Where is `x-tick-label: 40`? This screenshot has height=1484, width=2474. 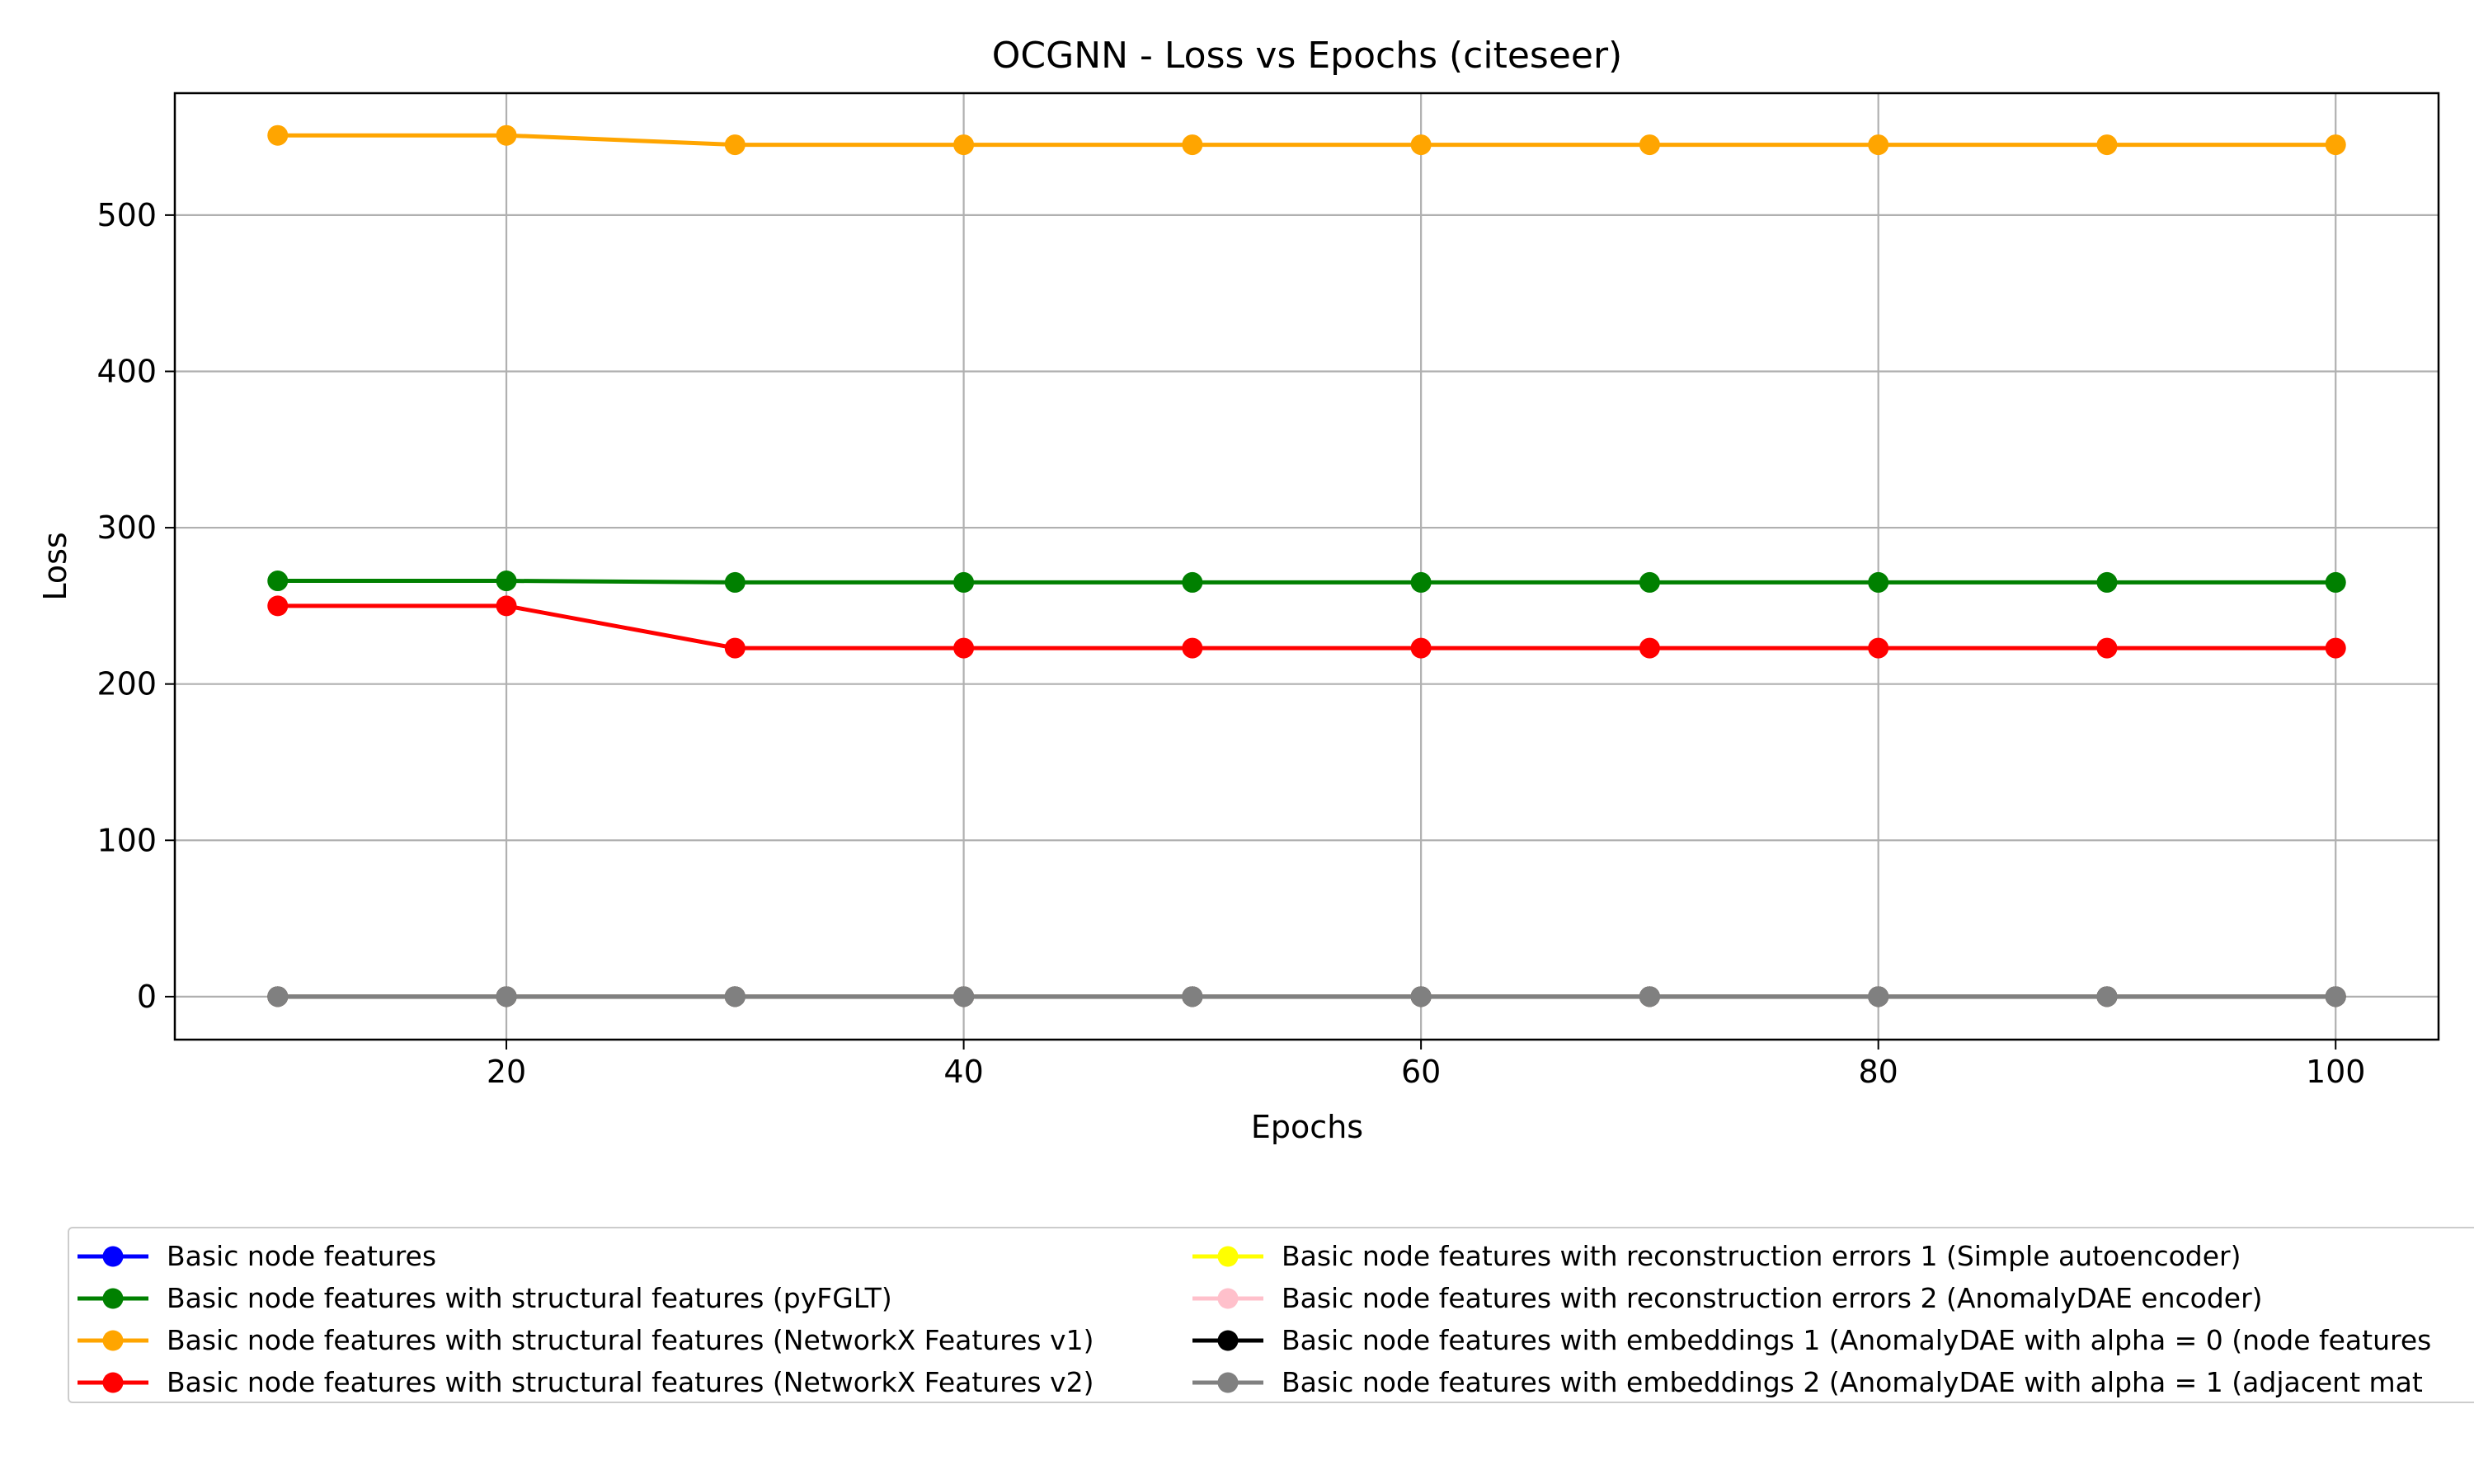
x-tick-label: 40 is located at coordinates (963, 1072).